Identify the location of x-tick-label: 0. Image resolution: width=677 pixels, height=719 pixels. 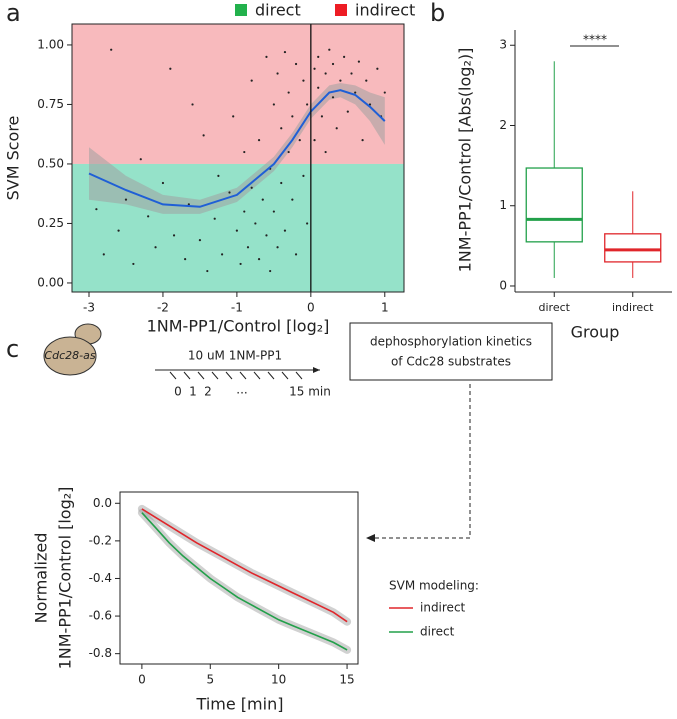
(142, 680).